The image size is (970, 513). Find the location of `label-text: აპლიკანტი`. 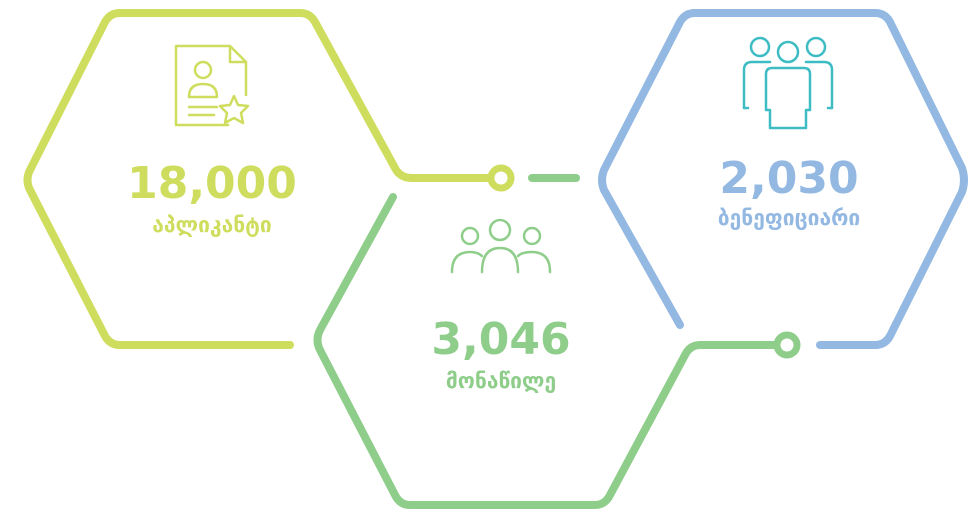

label-text: აპლიკანტი is located at coordinates (211, 225).